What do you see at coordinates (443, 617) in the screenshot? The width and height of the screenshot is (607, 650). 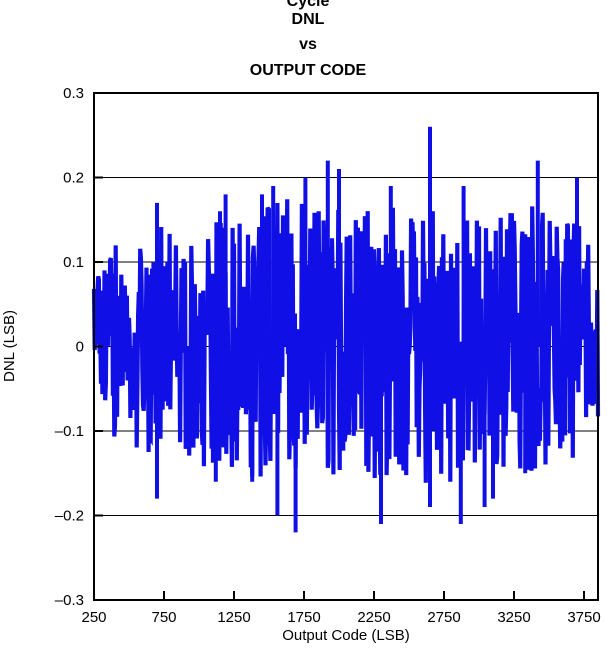 I see `x-tick-label: 2750` at bounding box center [443, 617].